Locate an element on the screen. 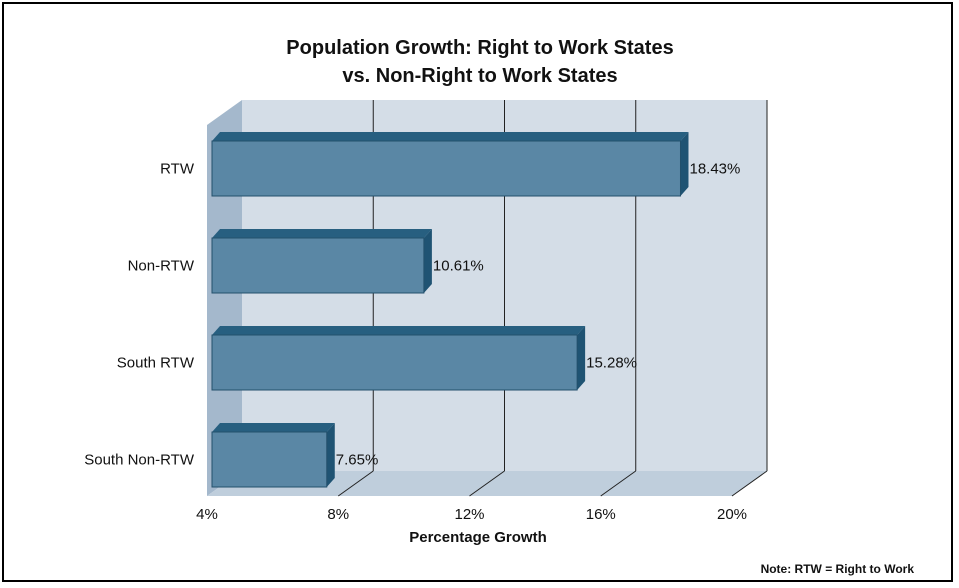 This screenshot has height=588, width=959. x-tick-label: 8% is located at coordinates (338, 514).